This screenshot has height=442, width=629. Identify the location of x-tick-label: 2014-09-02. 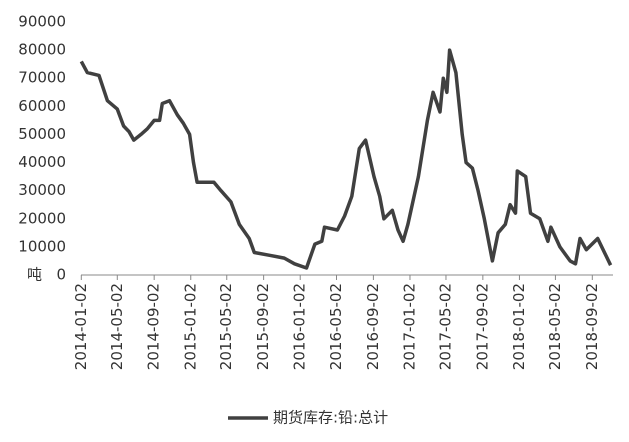
(154, 326).